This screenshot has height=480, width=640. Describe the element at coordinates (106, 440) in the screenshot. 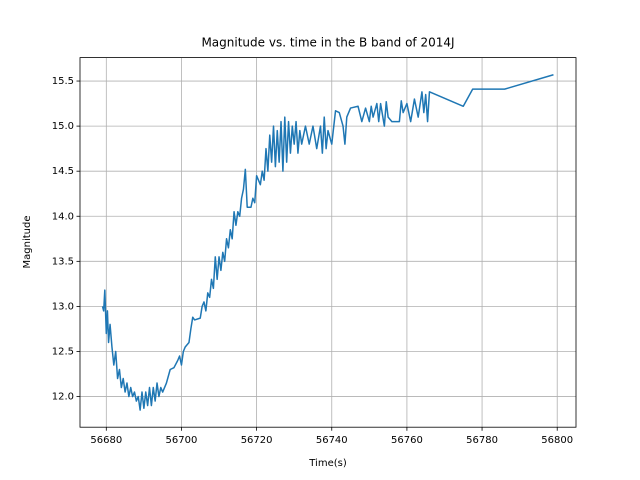

I see `x-tick-label: 56680` at that location.